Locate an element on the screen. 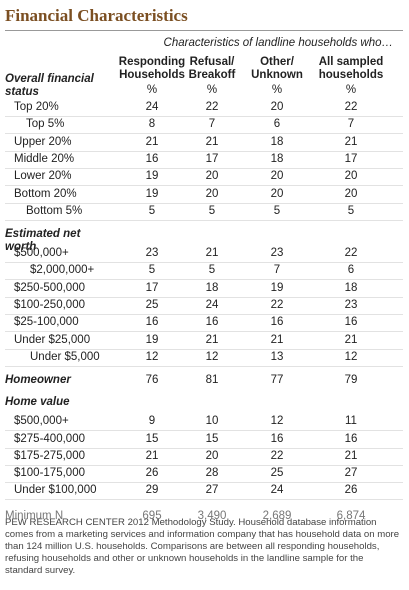 This screenshot has width=409, height=590. section-header: Home value is located at coordinates (37, 402).